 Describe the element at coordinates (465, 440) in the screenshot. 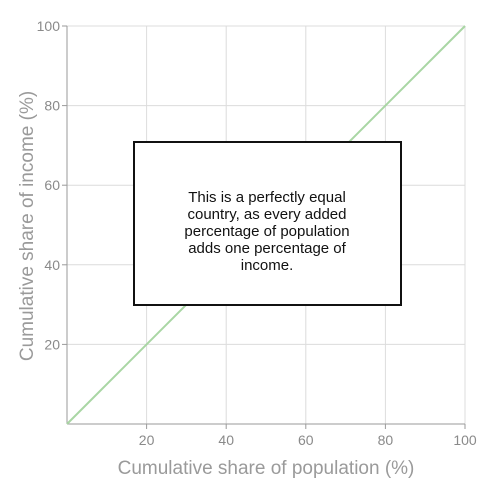

I see `x-tick-label: 100` at that location.